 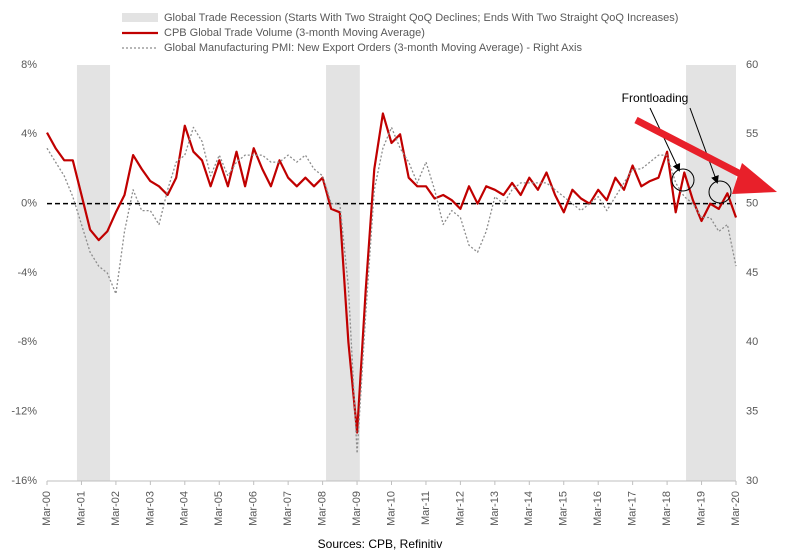 I want to click on x-tick-label: Mar-17, so click(x=633, y=508).